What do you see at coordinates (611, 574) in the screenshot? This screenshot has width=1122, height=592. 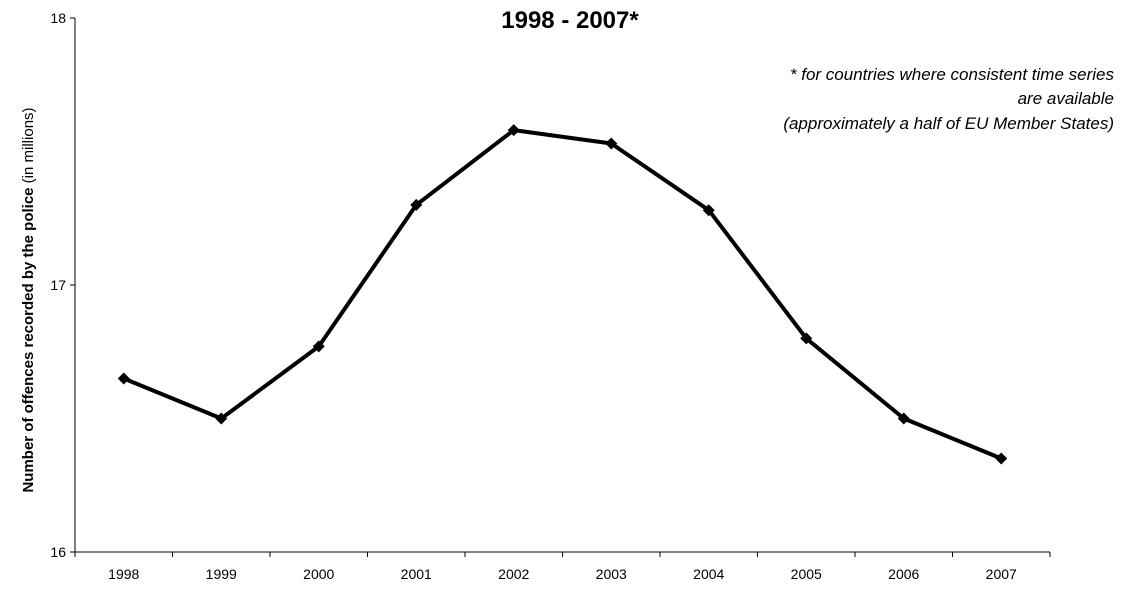 I see `x-tick-label: 2003` at bounding box center [611, 574].